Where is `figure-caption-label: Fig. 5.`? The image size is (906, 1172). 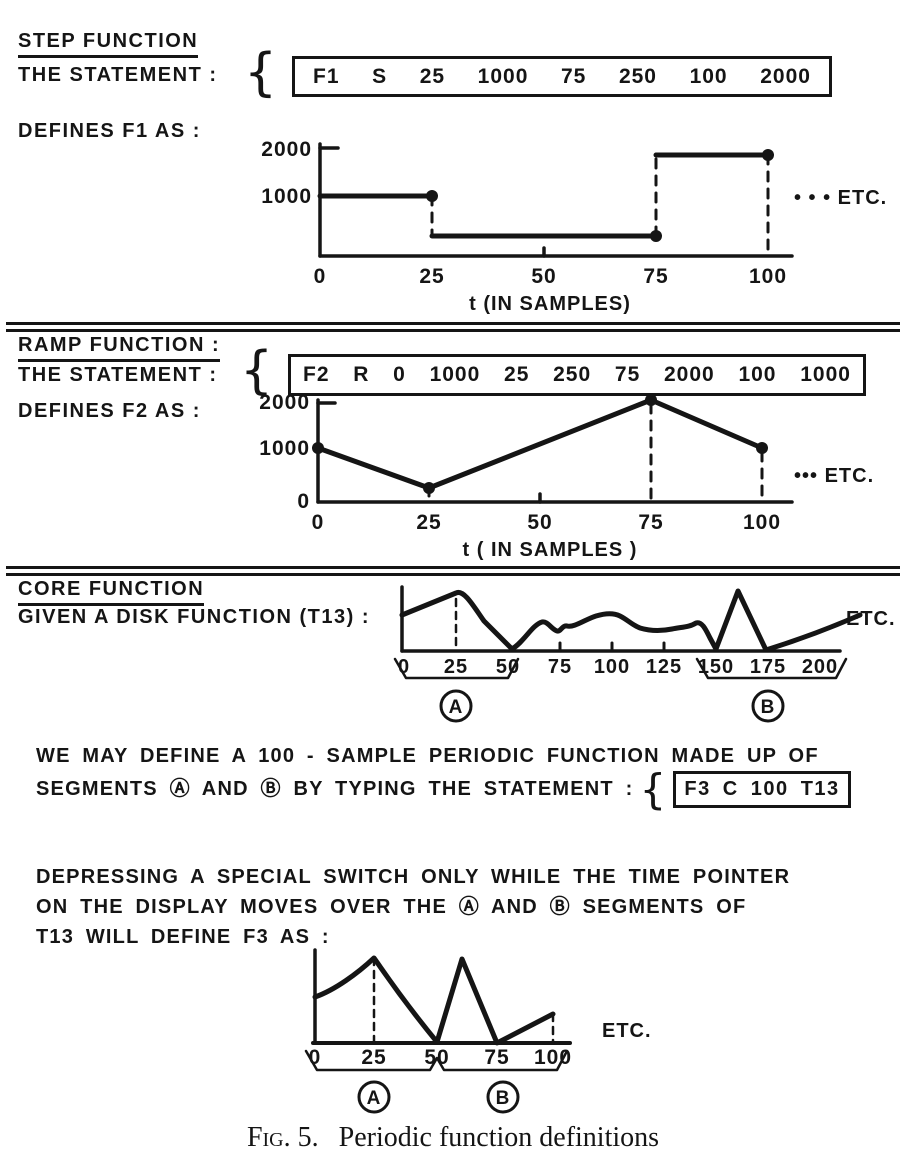
figure-caption-label: Fig. 5. is located at coordinates (282, 1137).